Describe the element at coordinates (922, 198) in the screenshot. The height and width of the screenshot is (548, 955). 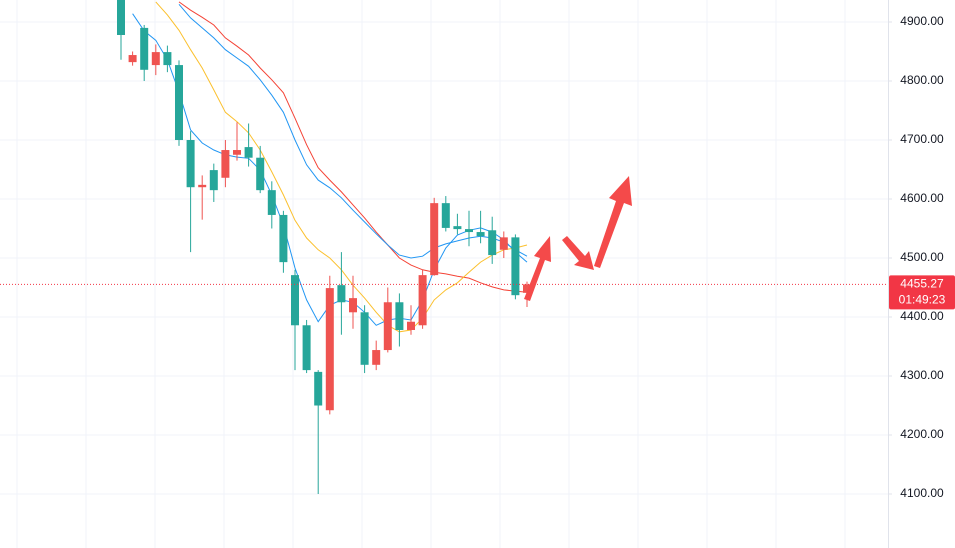
I see `y-tick-label: 4600.00` at that location.